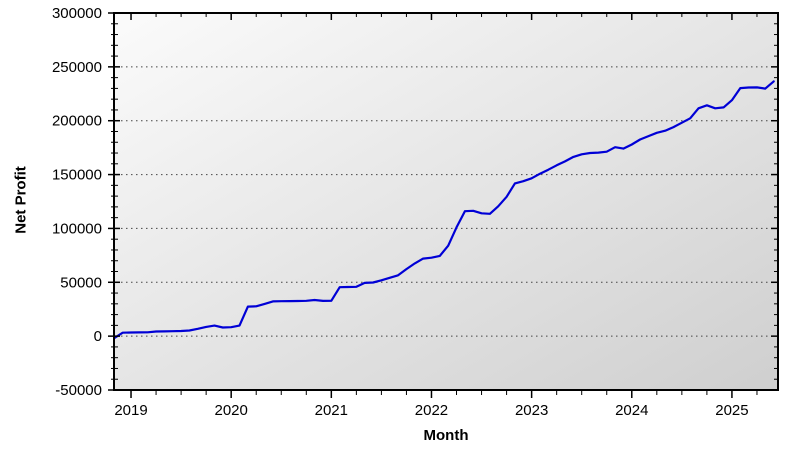 The height and width of the screenshot is (462, 812). Describe the element at coordinates (77, 67) in the screenshot. I see `y-tick-label: 250000` at that location.